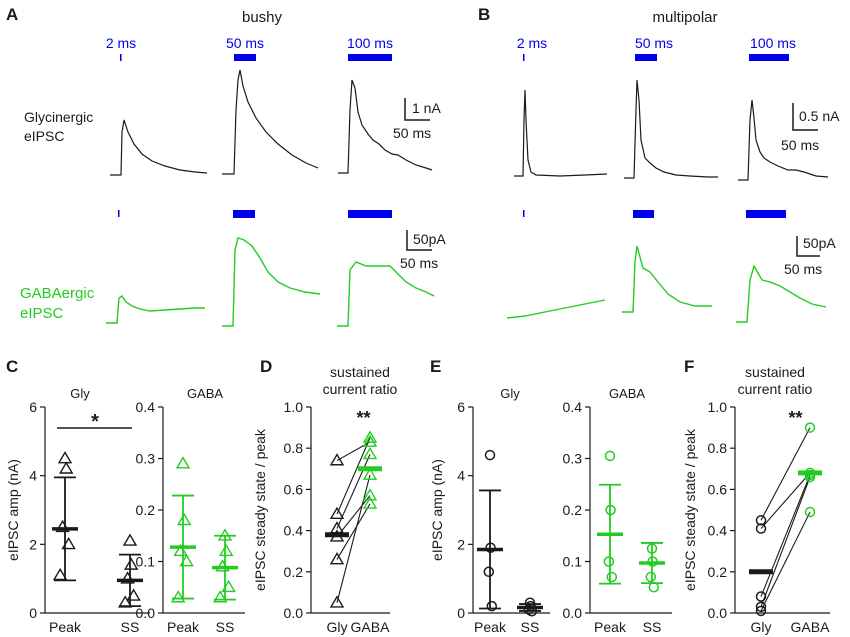  What do you see at coordinates (146, 613) in the screenshot?
I see `c-right-y-tick-label: 0.0` at bounding box center [146, 613].